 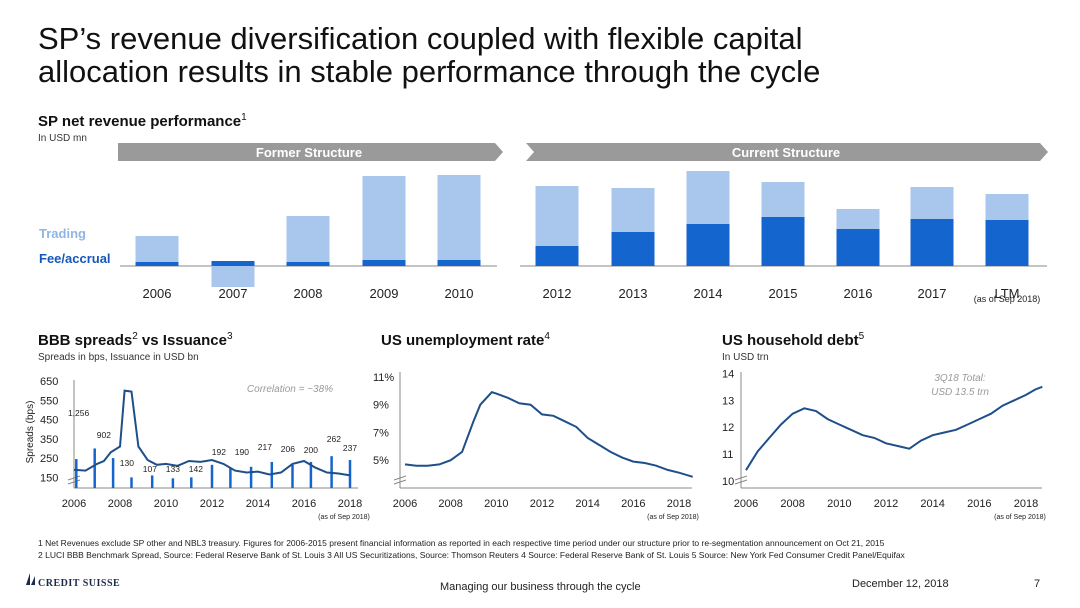 What do you see at coordinates (384, 293) in the screenshot?
I see `revenue-x-tick: 2009` at bounding box center [384, 293].